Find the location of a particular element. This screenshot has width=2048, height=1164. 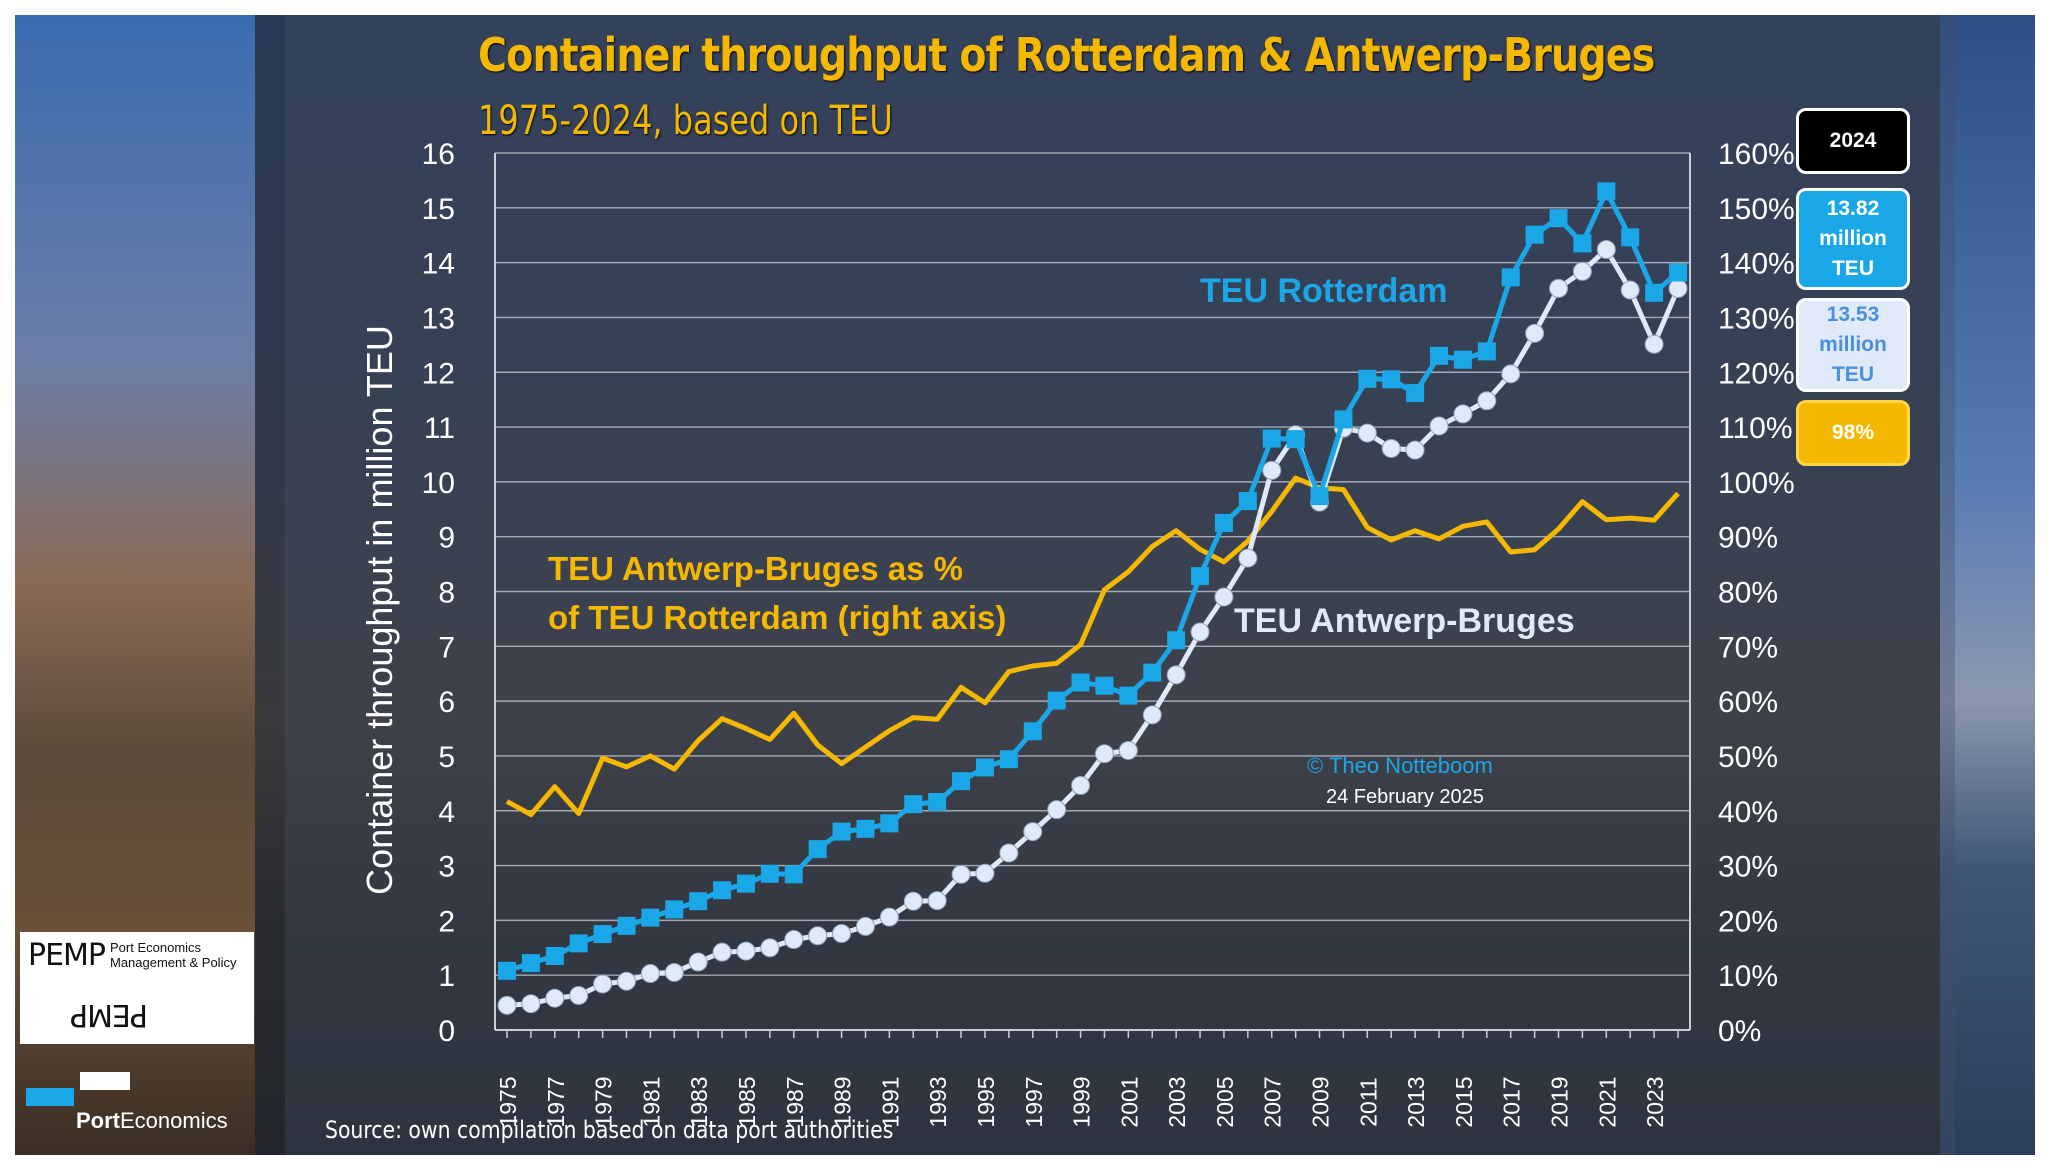

antwerp-value: 13.53 is located at coordinates (1853, 314).